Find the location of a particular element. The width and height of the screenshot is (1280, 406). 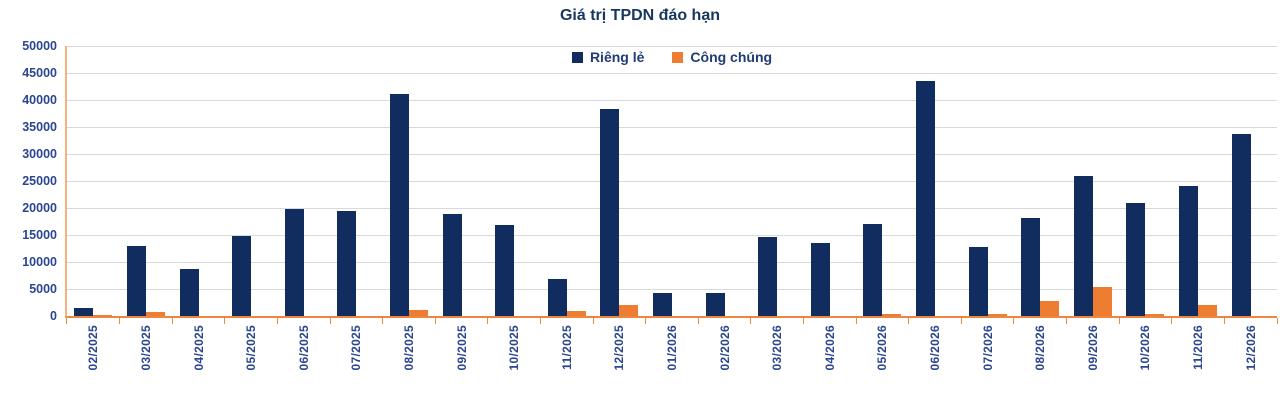

category-cell: 10/2026 is located at coordinates (1146, 208).